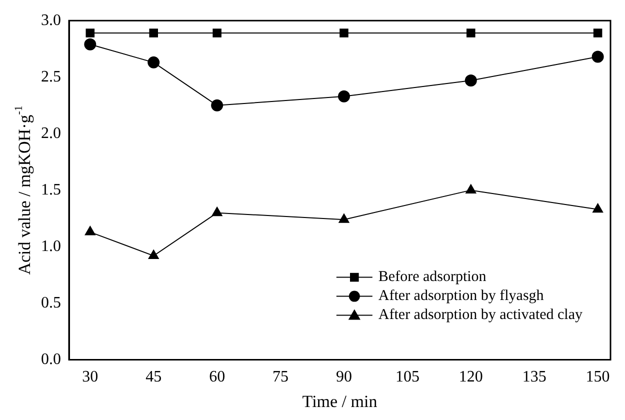  Describe the element at coordinates (534, 377) in the screenshot. I see `x-tick-label: 135` at that location.